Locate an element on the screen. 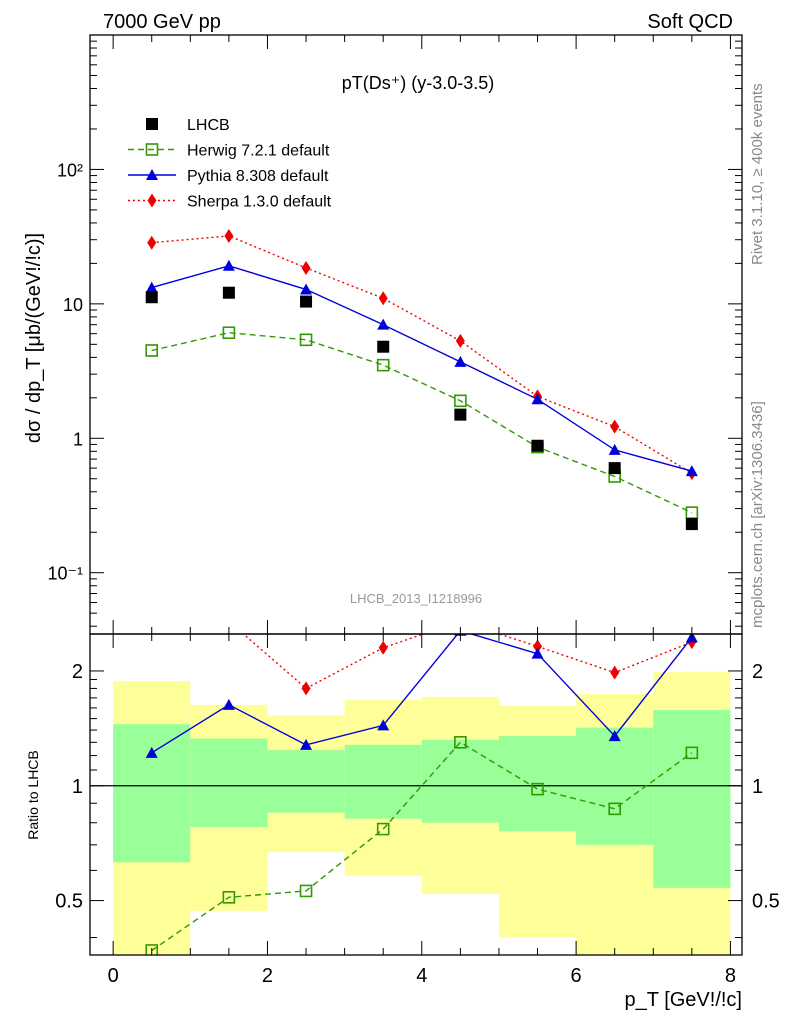 This screenshot has width=786, height=1024. y-tick-label: 10 is located at coordinates (73, 305).